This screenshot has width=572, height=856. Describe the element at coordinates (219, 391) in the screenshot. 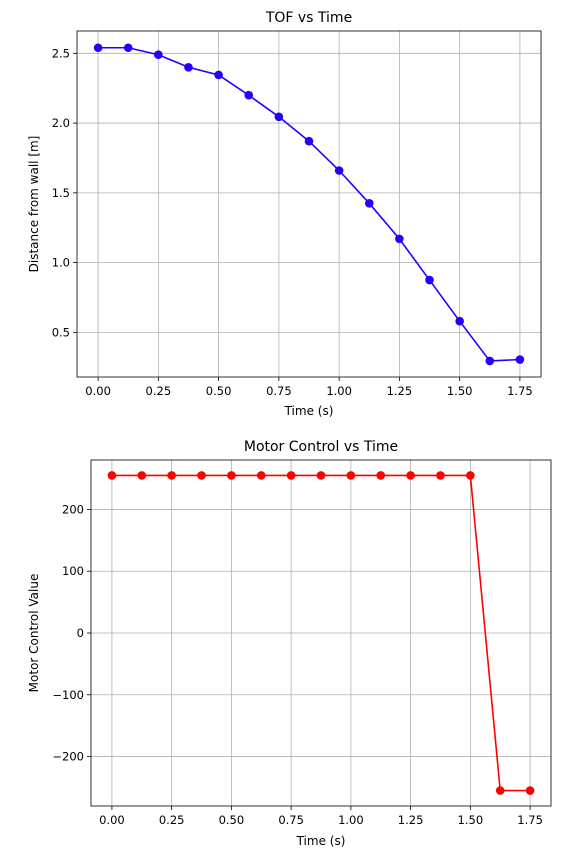

I see `tof-x-tick-label: 0.50` at that location.